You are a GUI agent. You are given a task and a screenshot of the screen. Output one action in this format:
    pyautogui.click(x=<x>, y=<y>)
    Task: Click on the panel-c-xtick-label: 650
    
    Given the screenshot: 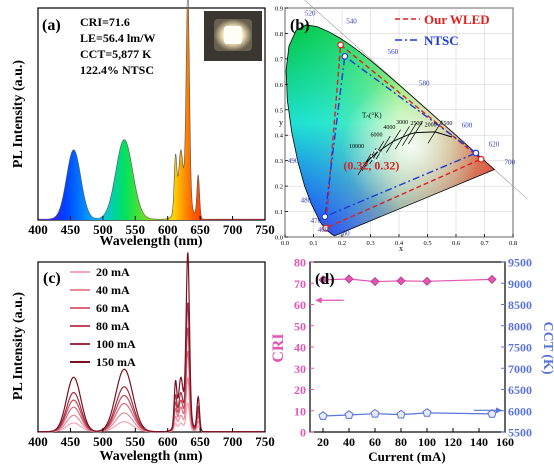 What is the action you would take?
    pyautogui.click(x=200, y=441)
    